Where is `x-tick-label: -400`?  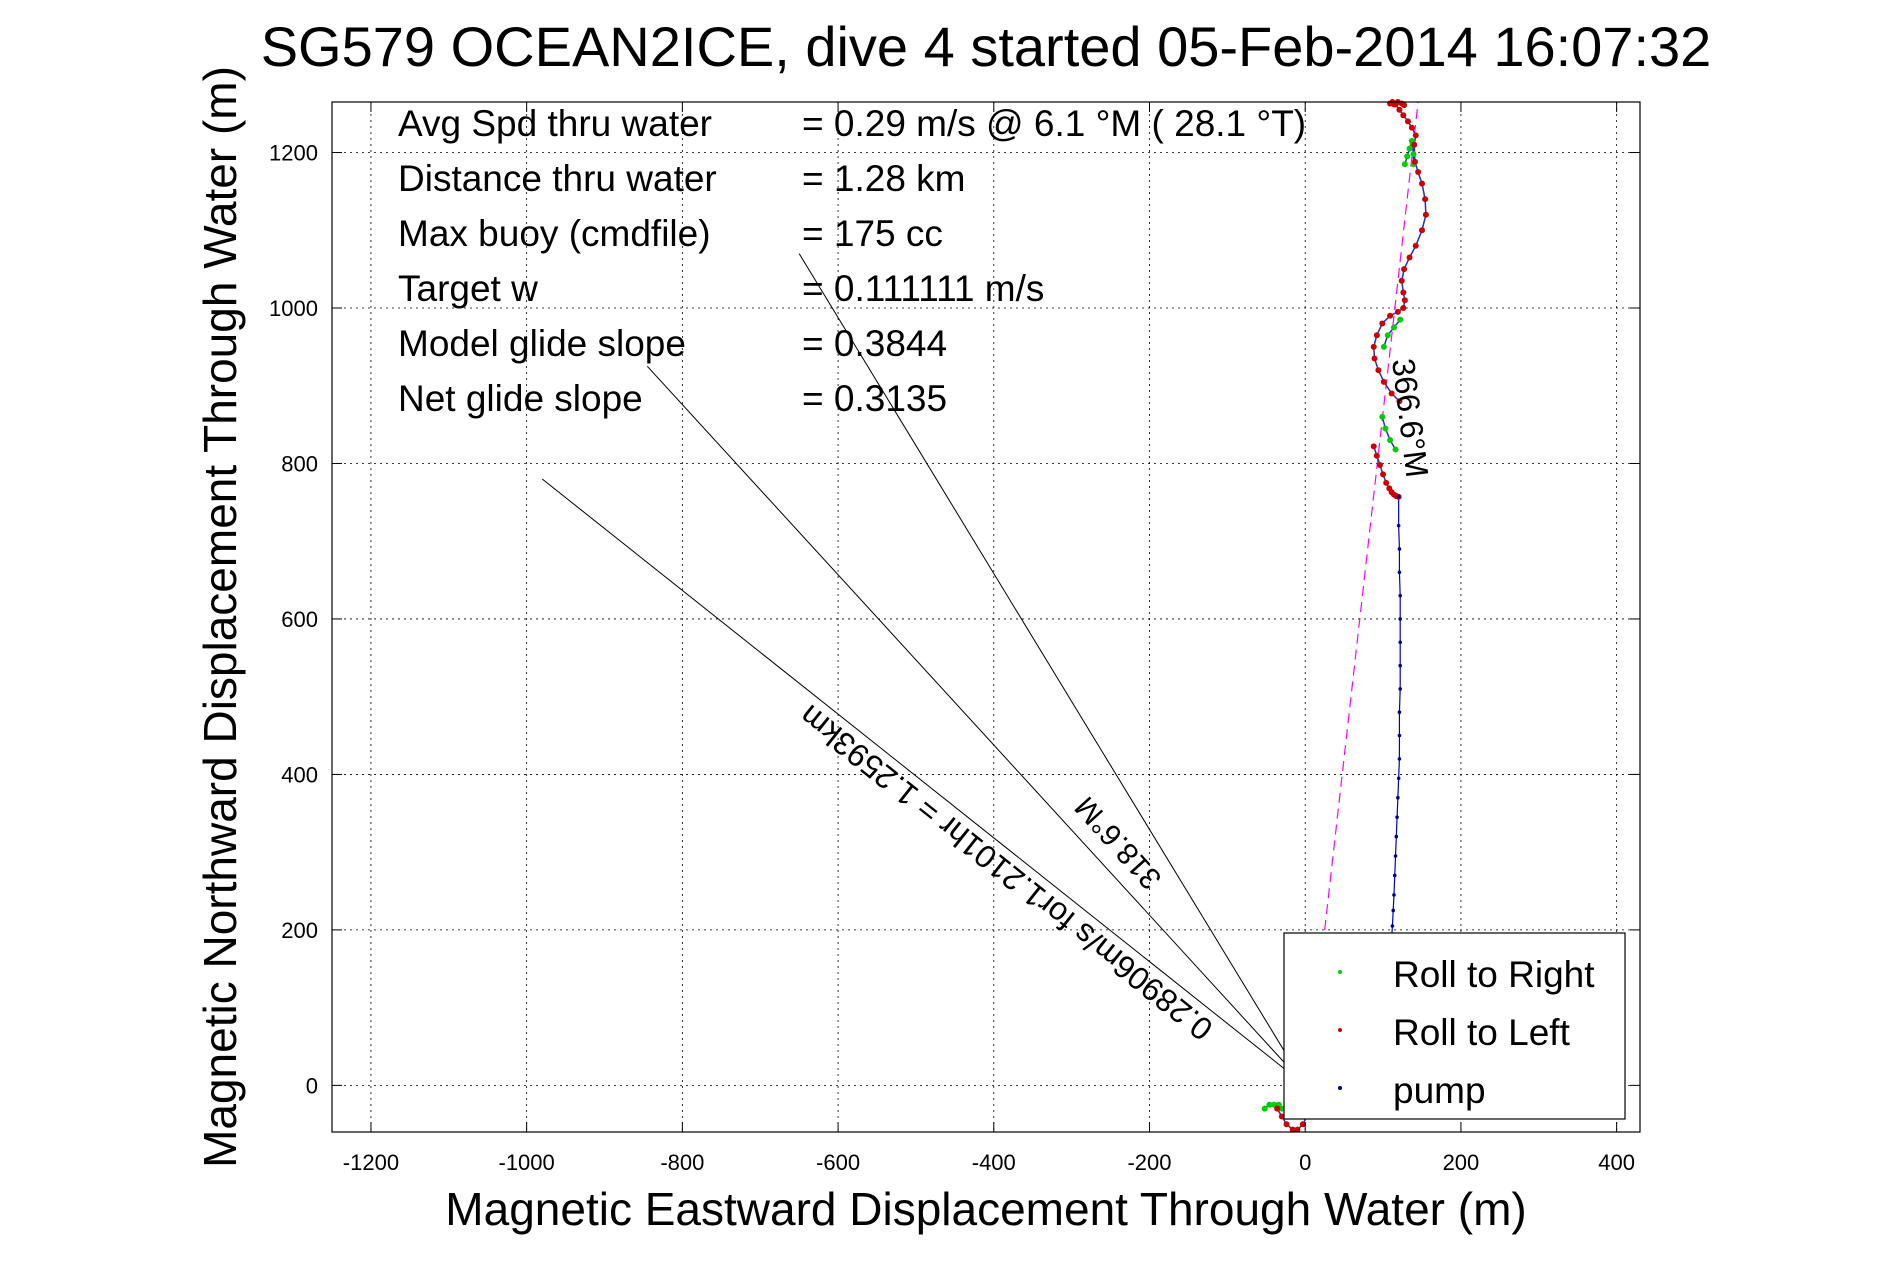
x-tick-label: -400 is located at coordinates (994, 1162).